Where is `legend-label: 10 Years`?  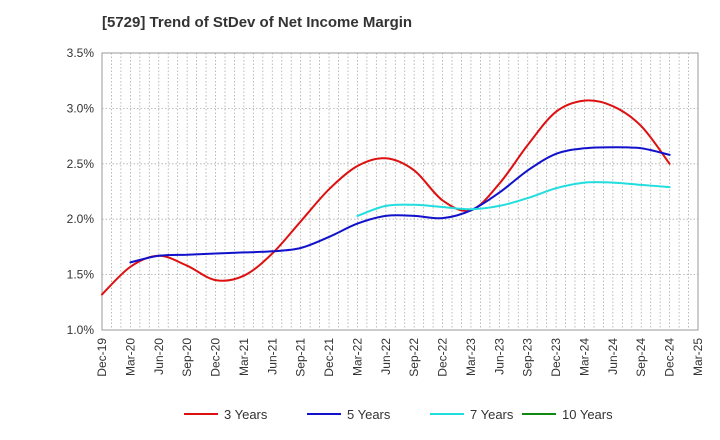
legend-label: 10 Years is located at coordinates (587, 414).